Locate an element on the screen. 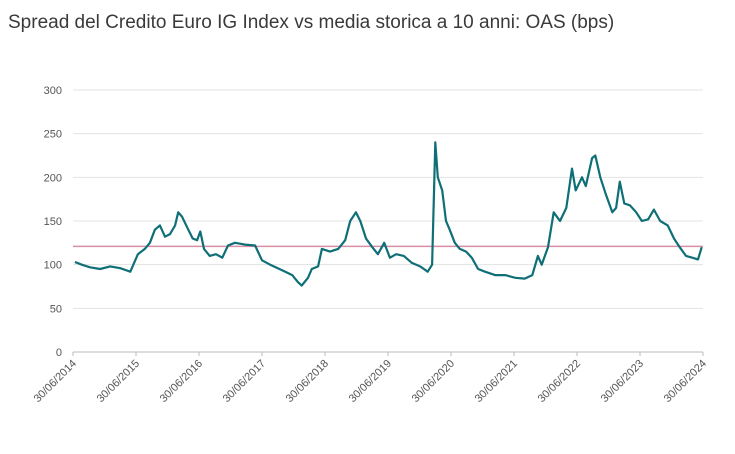 The width and height of the screenshot is (735, 454). x-tick-label: 30/06/2017 is located at coordinates (244, 381).